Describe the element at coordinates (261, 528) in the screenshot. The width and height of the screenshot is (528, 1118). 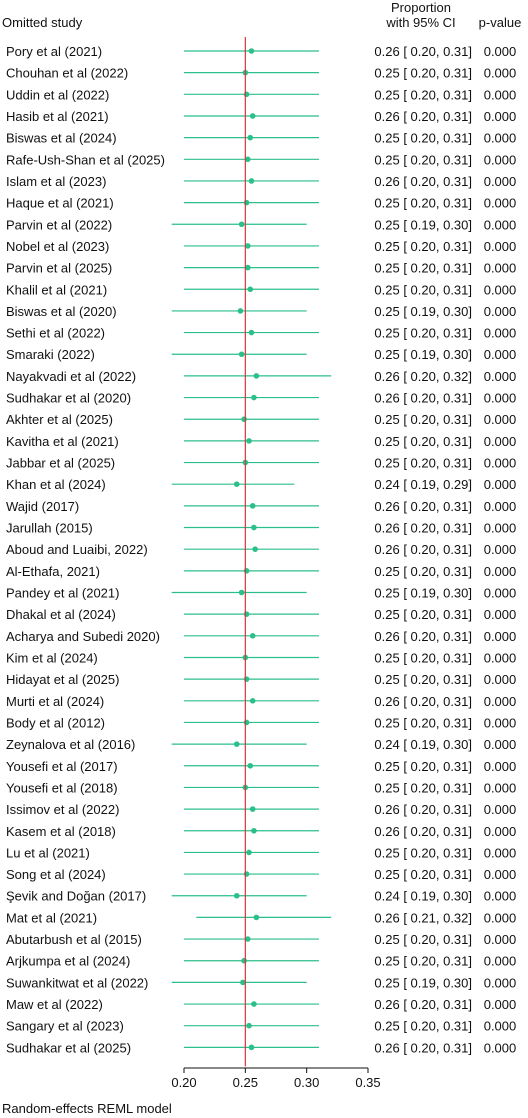
I see `study-row: Jarullah (2015) 0.26 [ 0.20, 0.31] 0.000` at that location.